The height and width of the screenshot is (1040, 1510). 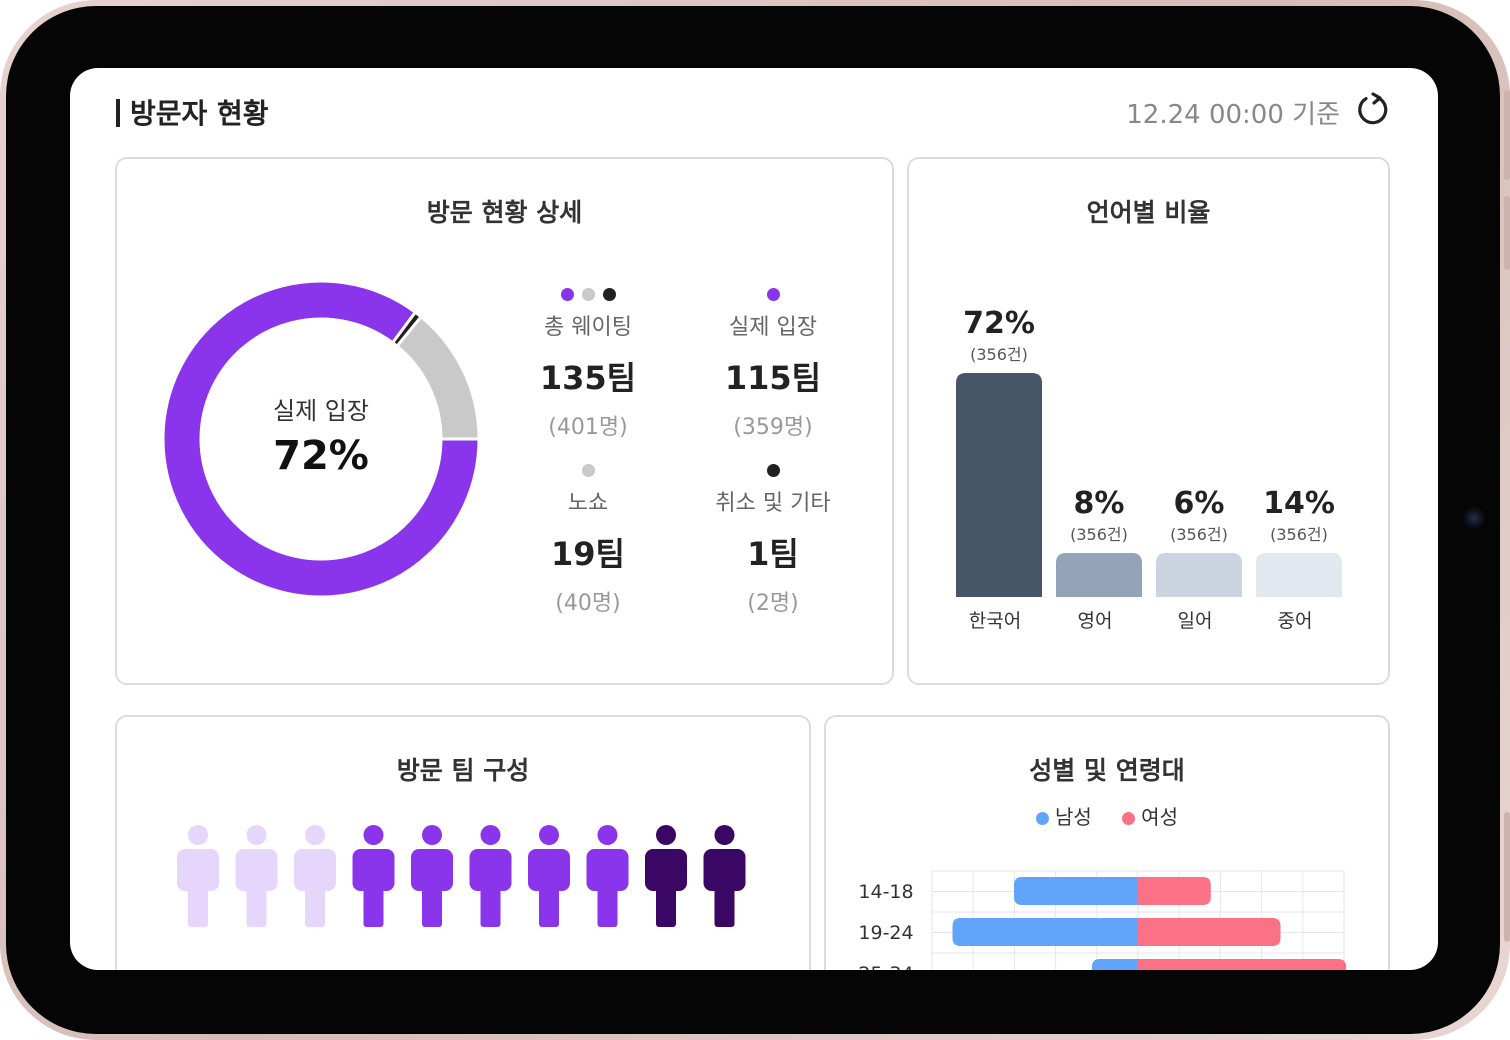 What do you see at coordinates (885, 892) in the screenshot?
I see `age-category-label: 14-18` at bounding box center [885, 892].